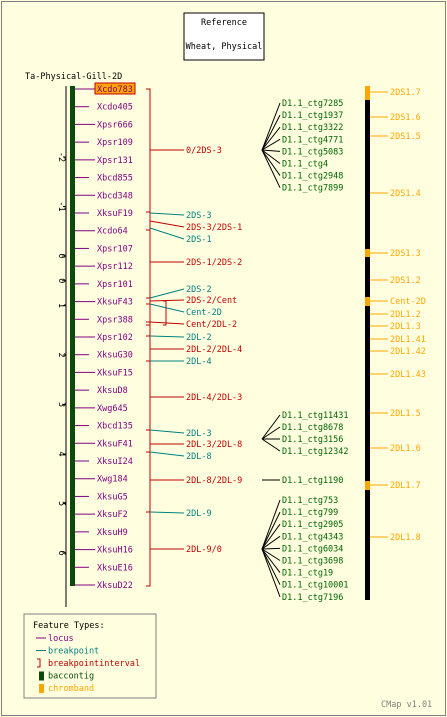 This screenshot has height=717, width=447. I want to click on legend-label: chromband, so click(71, 689).